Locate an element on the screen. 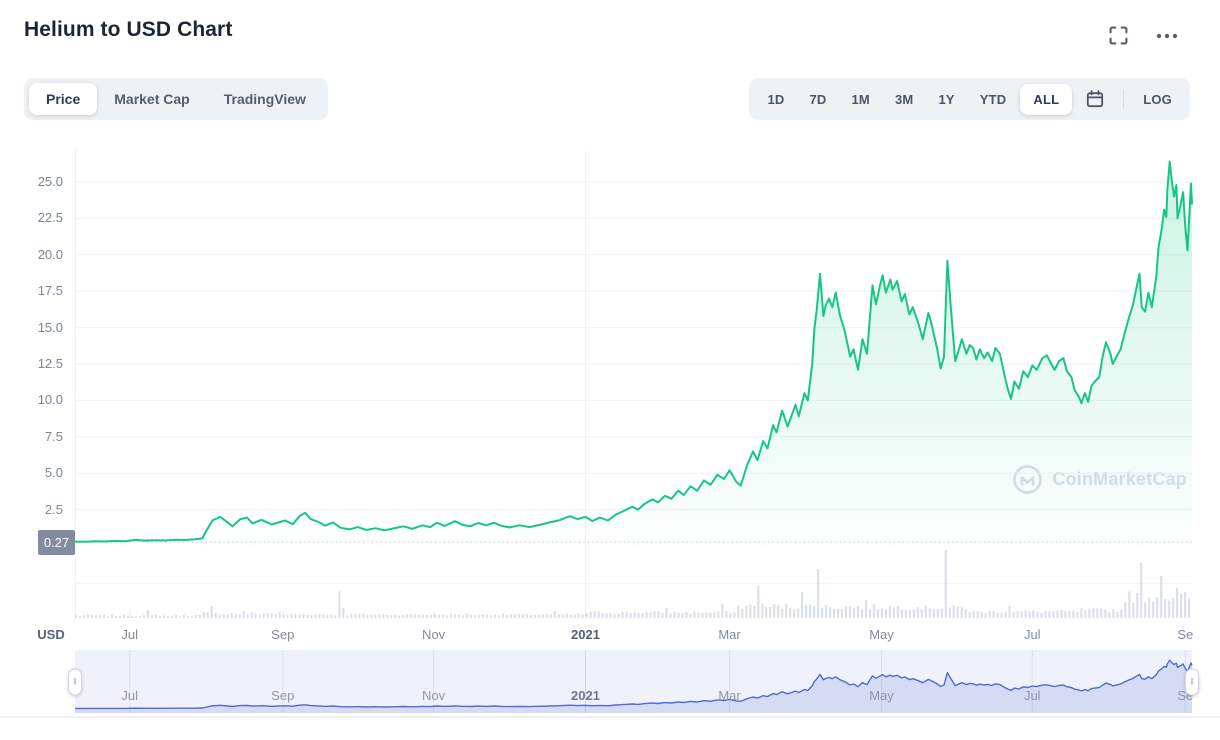  baseline-price-badge: 0.27 is located at coordinates (56, 542).